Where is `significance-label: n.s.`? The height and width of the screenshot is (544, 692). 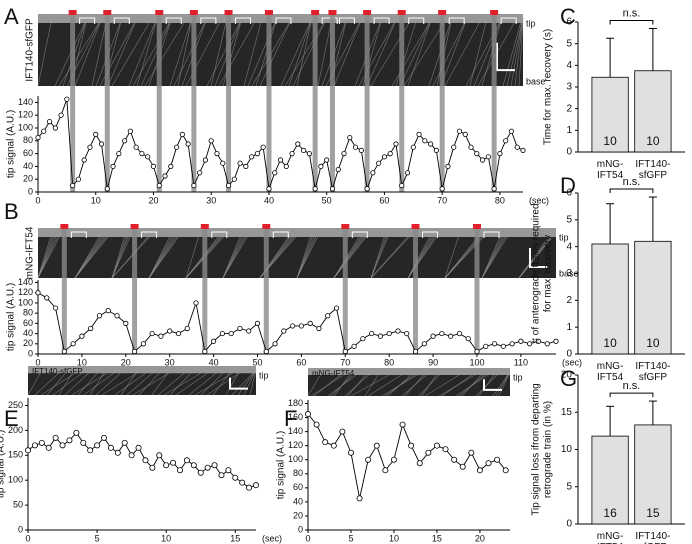 significance-label: n.s. is located at coordinates (632, 13).